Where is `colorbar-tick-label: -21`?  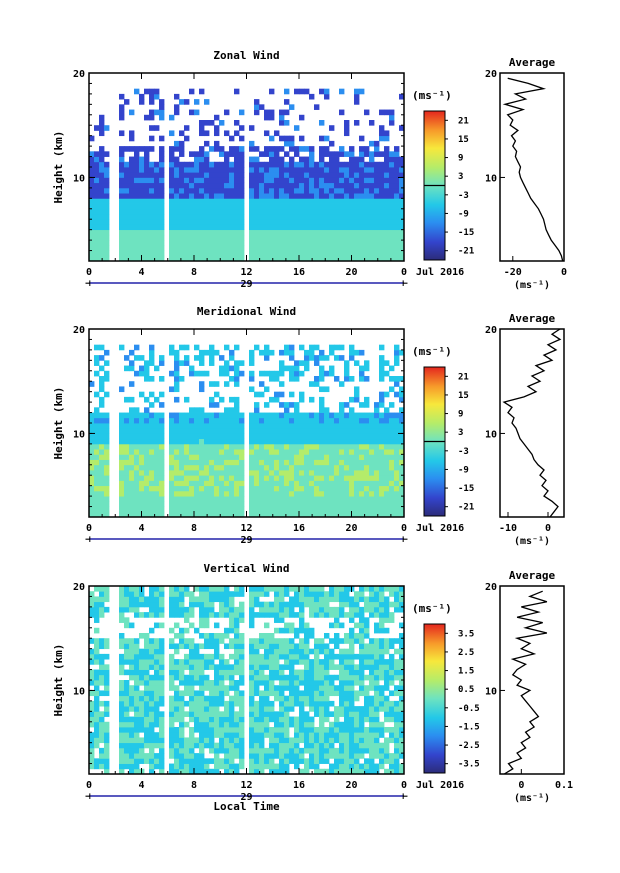 colorbar-tick-label: -21 is located at coordinates (466, 252).